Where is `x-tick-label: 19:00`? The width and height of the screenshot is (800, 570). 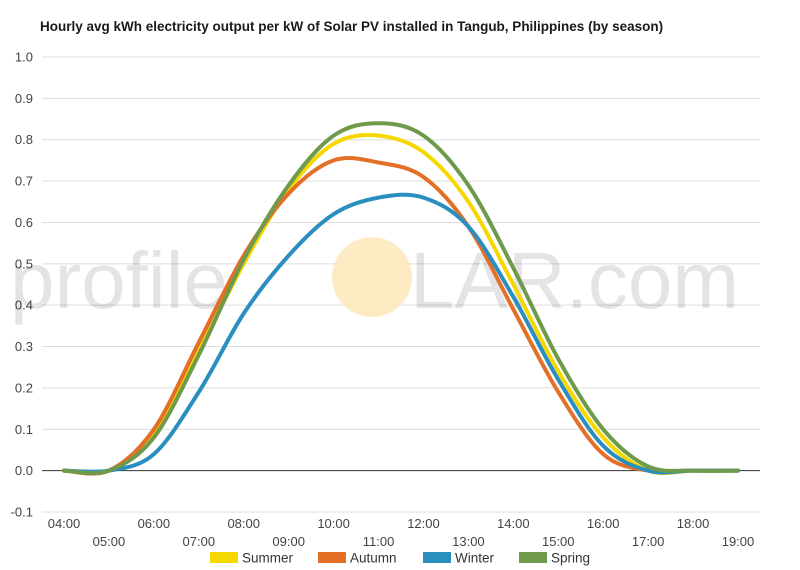
x-tick-label: 19:00 is located at coordinates (738, 541).